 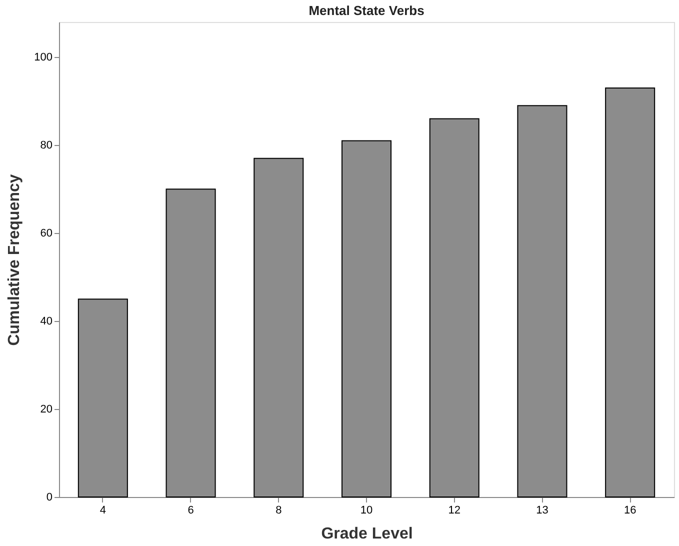 What do you see at coordinates (46, 146) in the screenshot?
I see `y-tick-label: 80` at bounding box center [46, 146].